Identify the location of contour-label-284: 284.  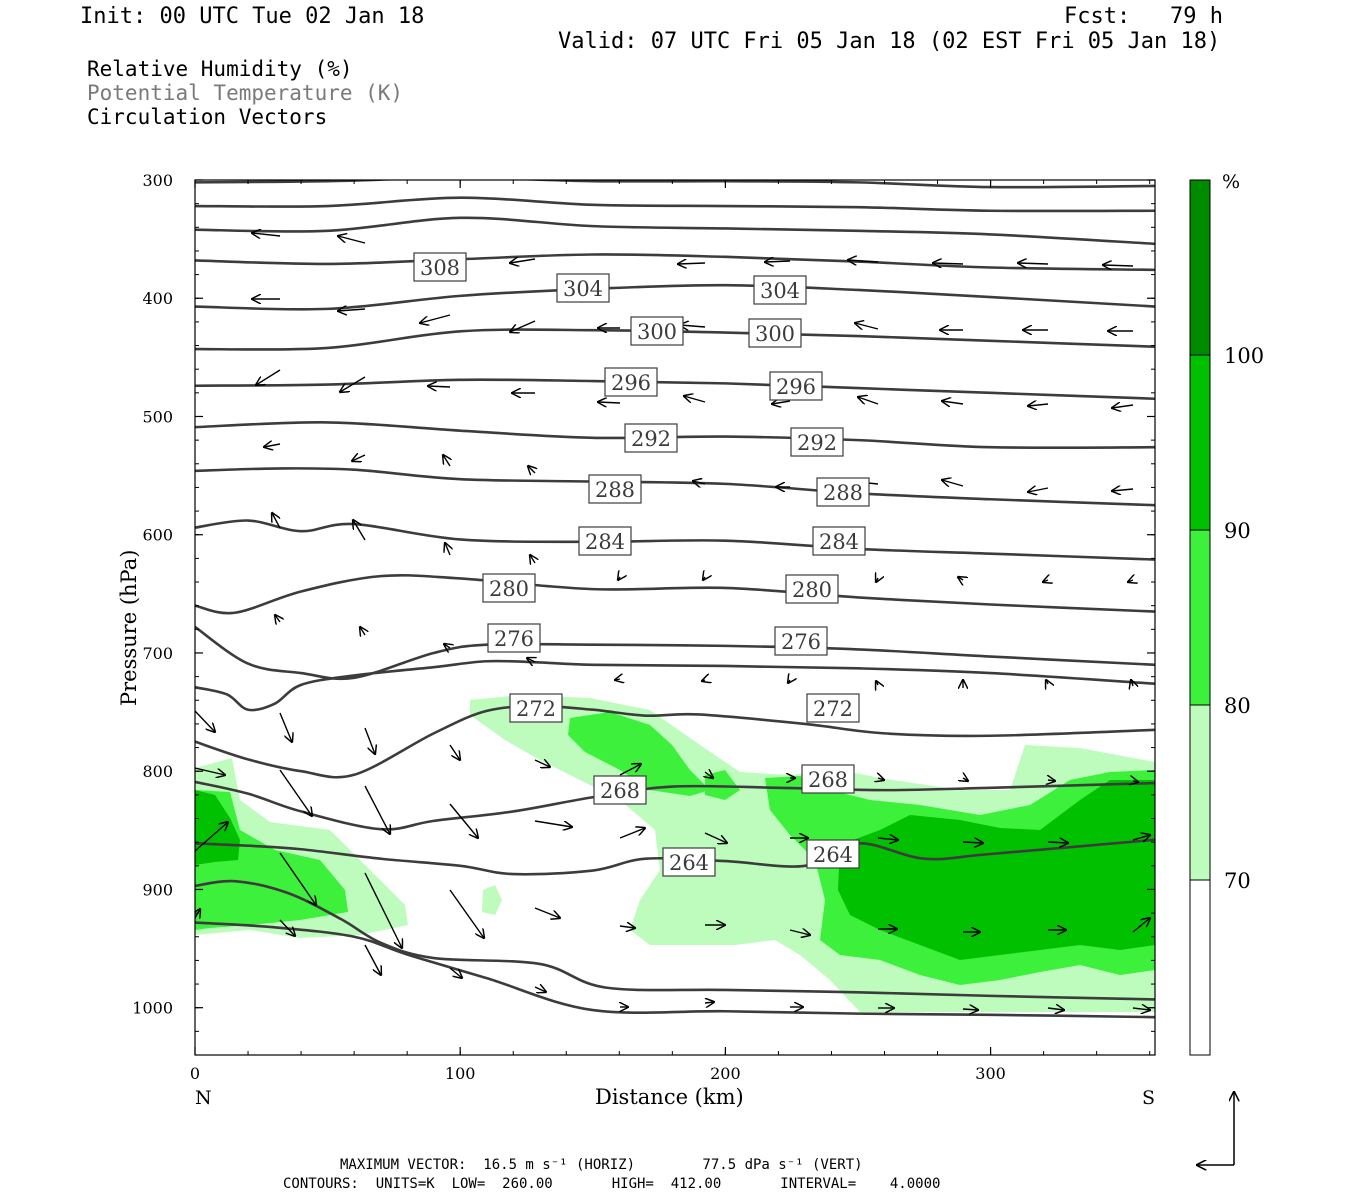
(605, 541).